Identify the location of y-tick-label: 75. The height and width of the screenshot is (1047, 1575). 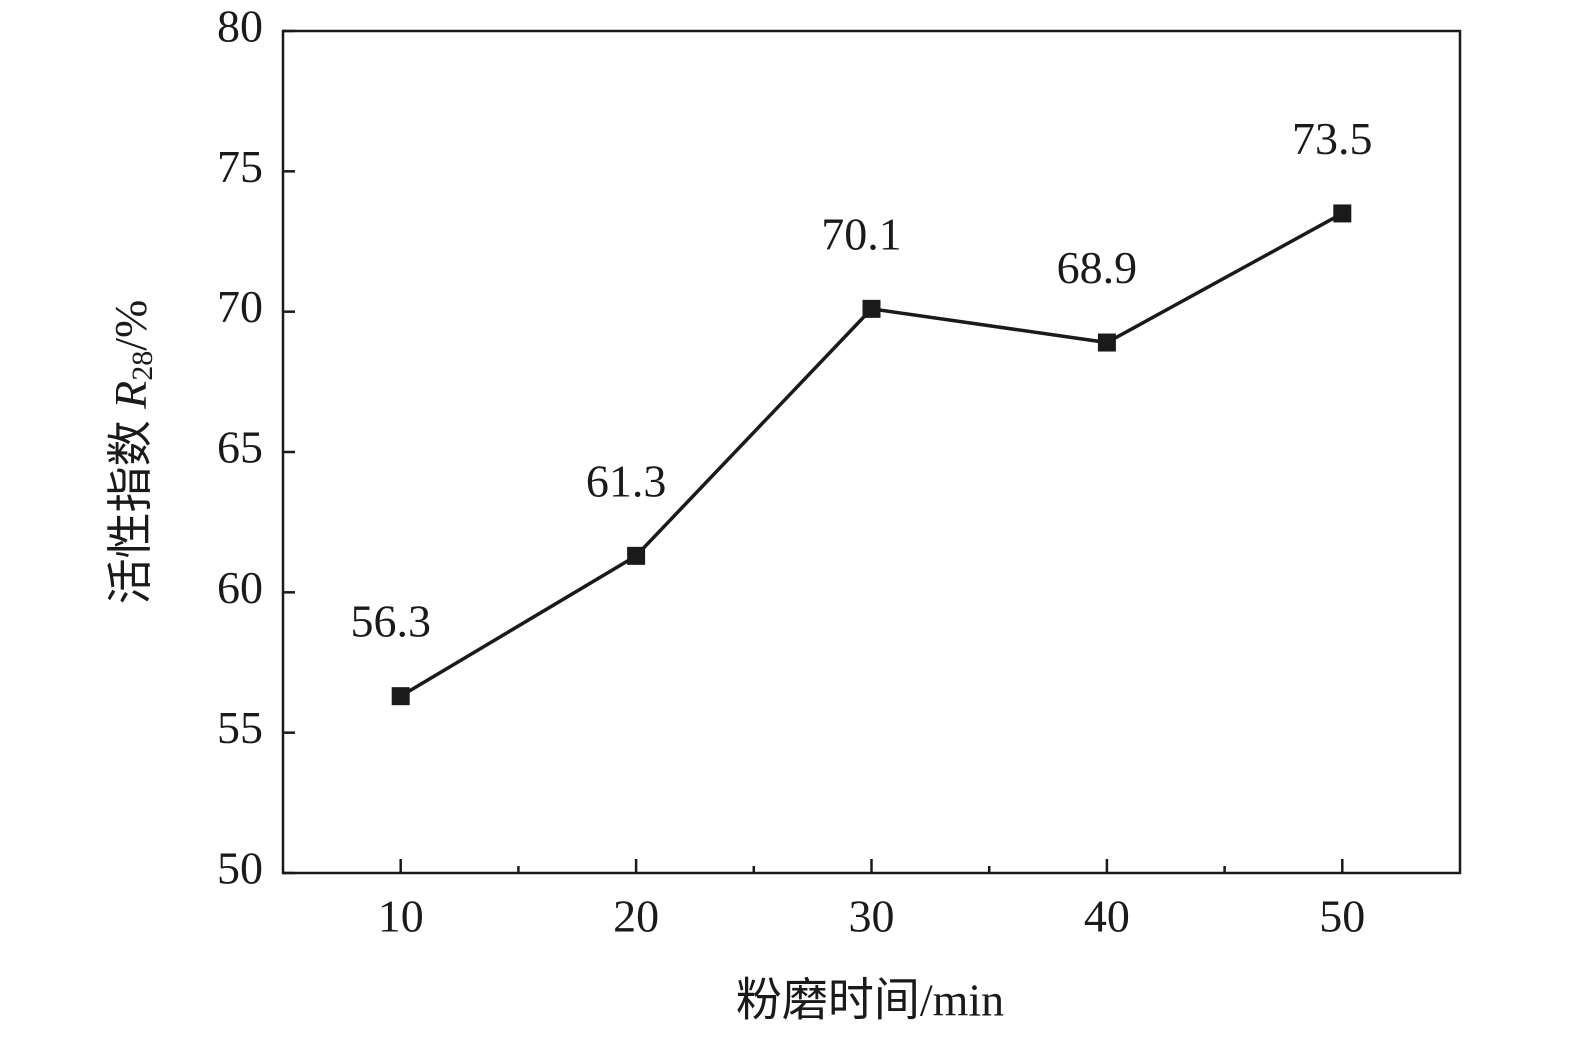
(240, 166).